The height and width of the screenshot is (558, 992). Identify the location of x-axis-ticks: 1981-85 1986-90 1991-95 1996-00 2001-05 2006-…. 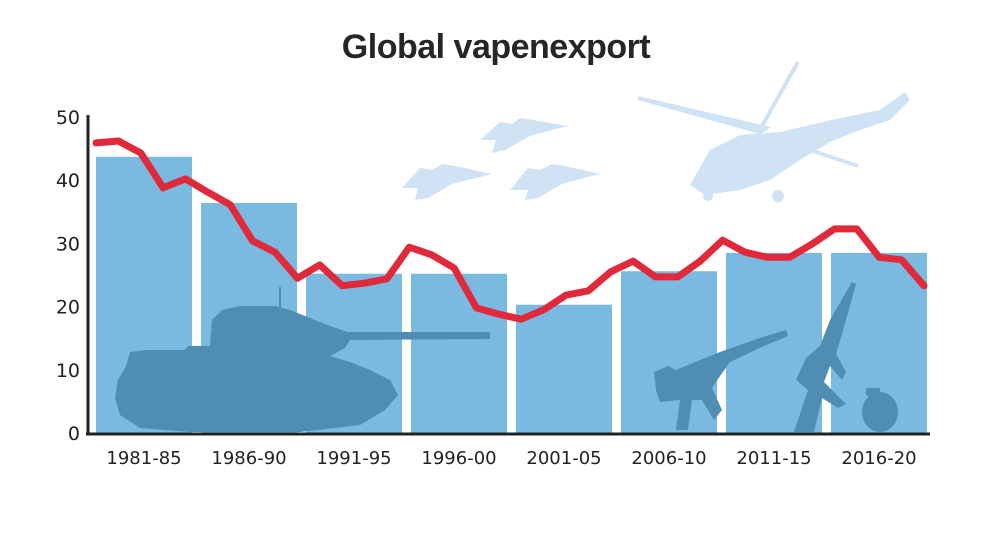
(511, 458).